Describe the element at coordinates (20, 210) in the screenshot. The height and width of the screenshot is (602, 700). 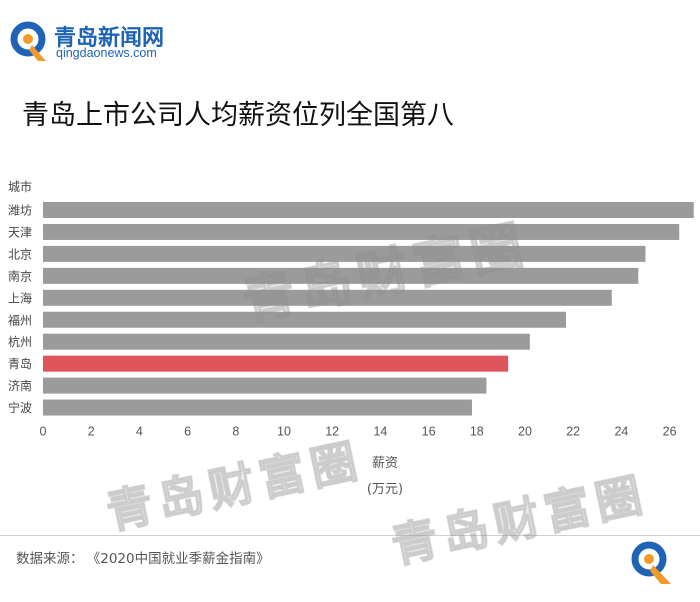
I see `category-label: 潍坊` at that location.